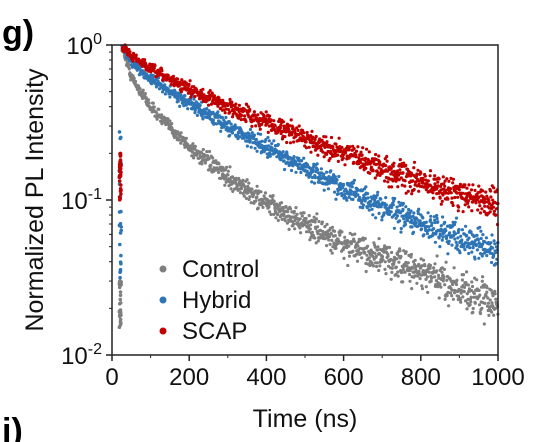  Describe the element at coordinates (84, 45) in the screenshot. I see `y-tick-label: 100` at that location.